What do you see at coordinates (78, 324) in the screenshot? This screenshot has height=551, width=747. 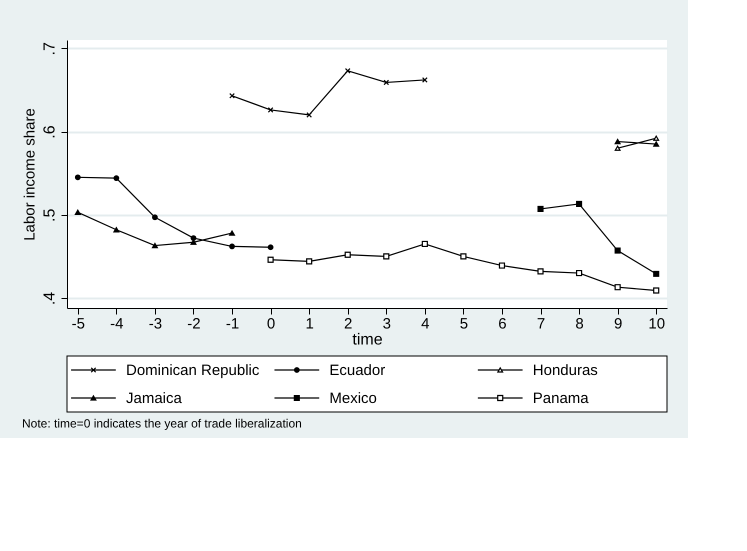 I see `x-tick-label: -5` at bounding box center [78, 324].